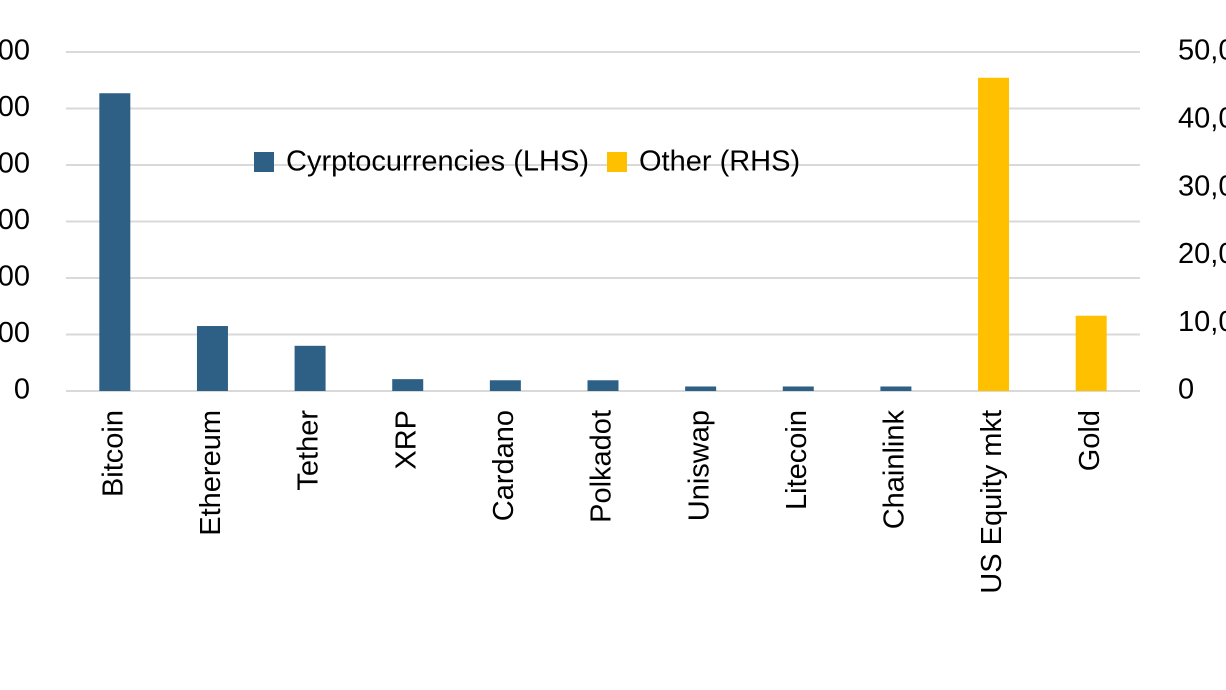 This screenshot has height=690, width=1226. What do you see at coordinates (895, 470) in the screenshot?
I see `x-tick-label: Chainlink` at bounding box center [895, 470].